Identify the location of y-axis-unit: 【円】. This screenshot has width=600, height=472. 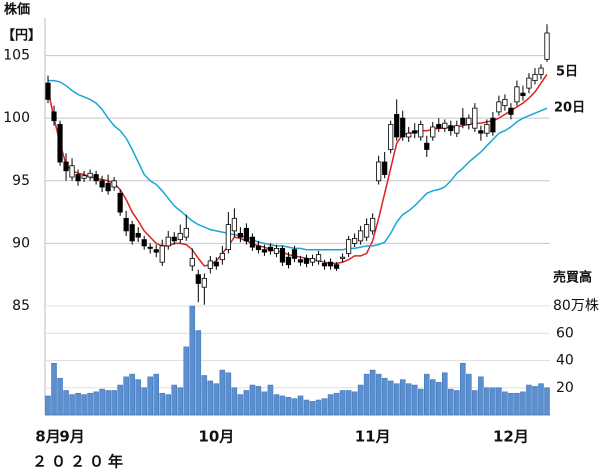
(21, 36).